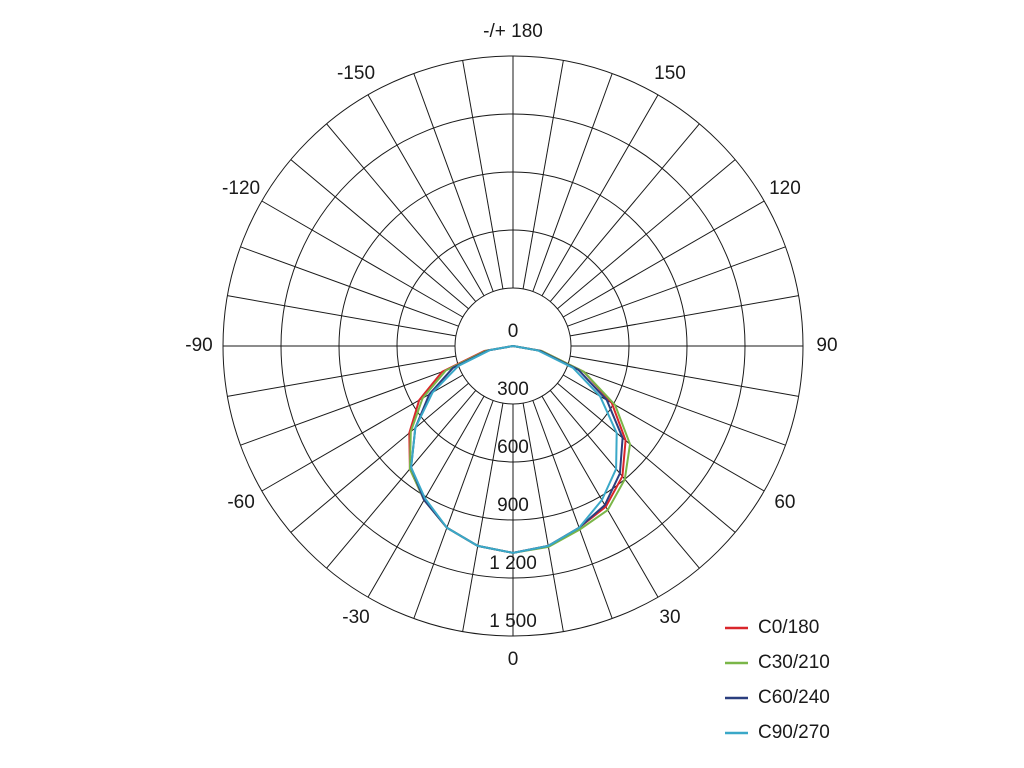 The width and height of the screenshot is (1024, 768). I want to click on radial-grid-ring, so click(513, 346).